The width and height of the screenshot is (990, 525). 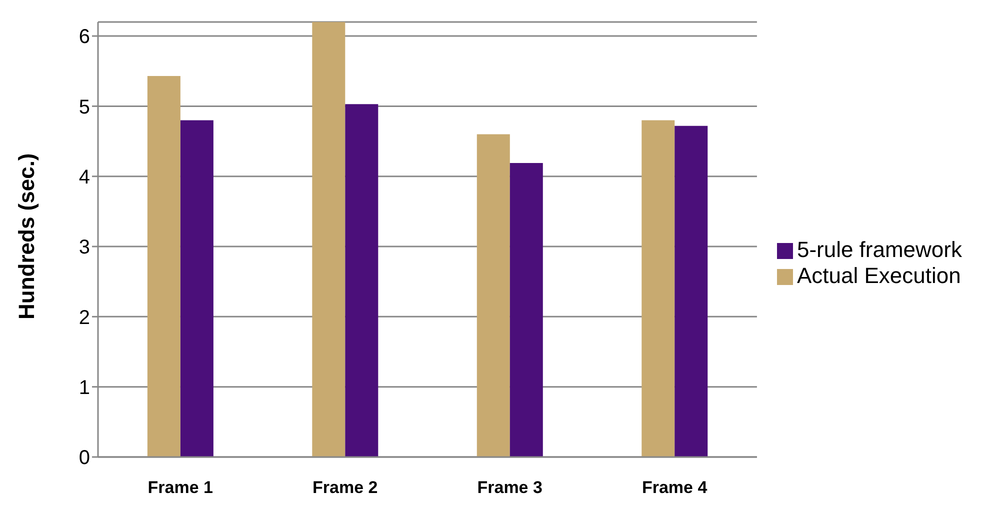 What do you see at coordinates (345, 488) in the screenshot?
I see `x-tick-label: Frame 2` at bounding box center [345, 488].